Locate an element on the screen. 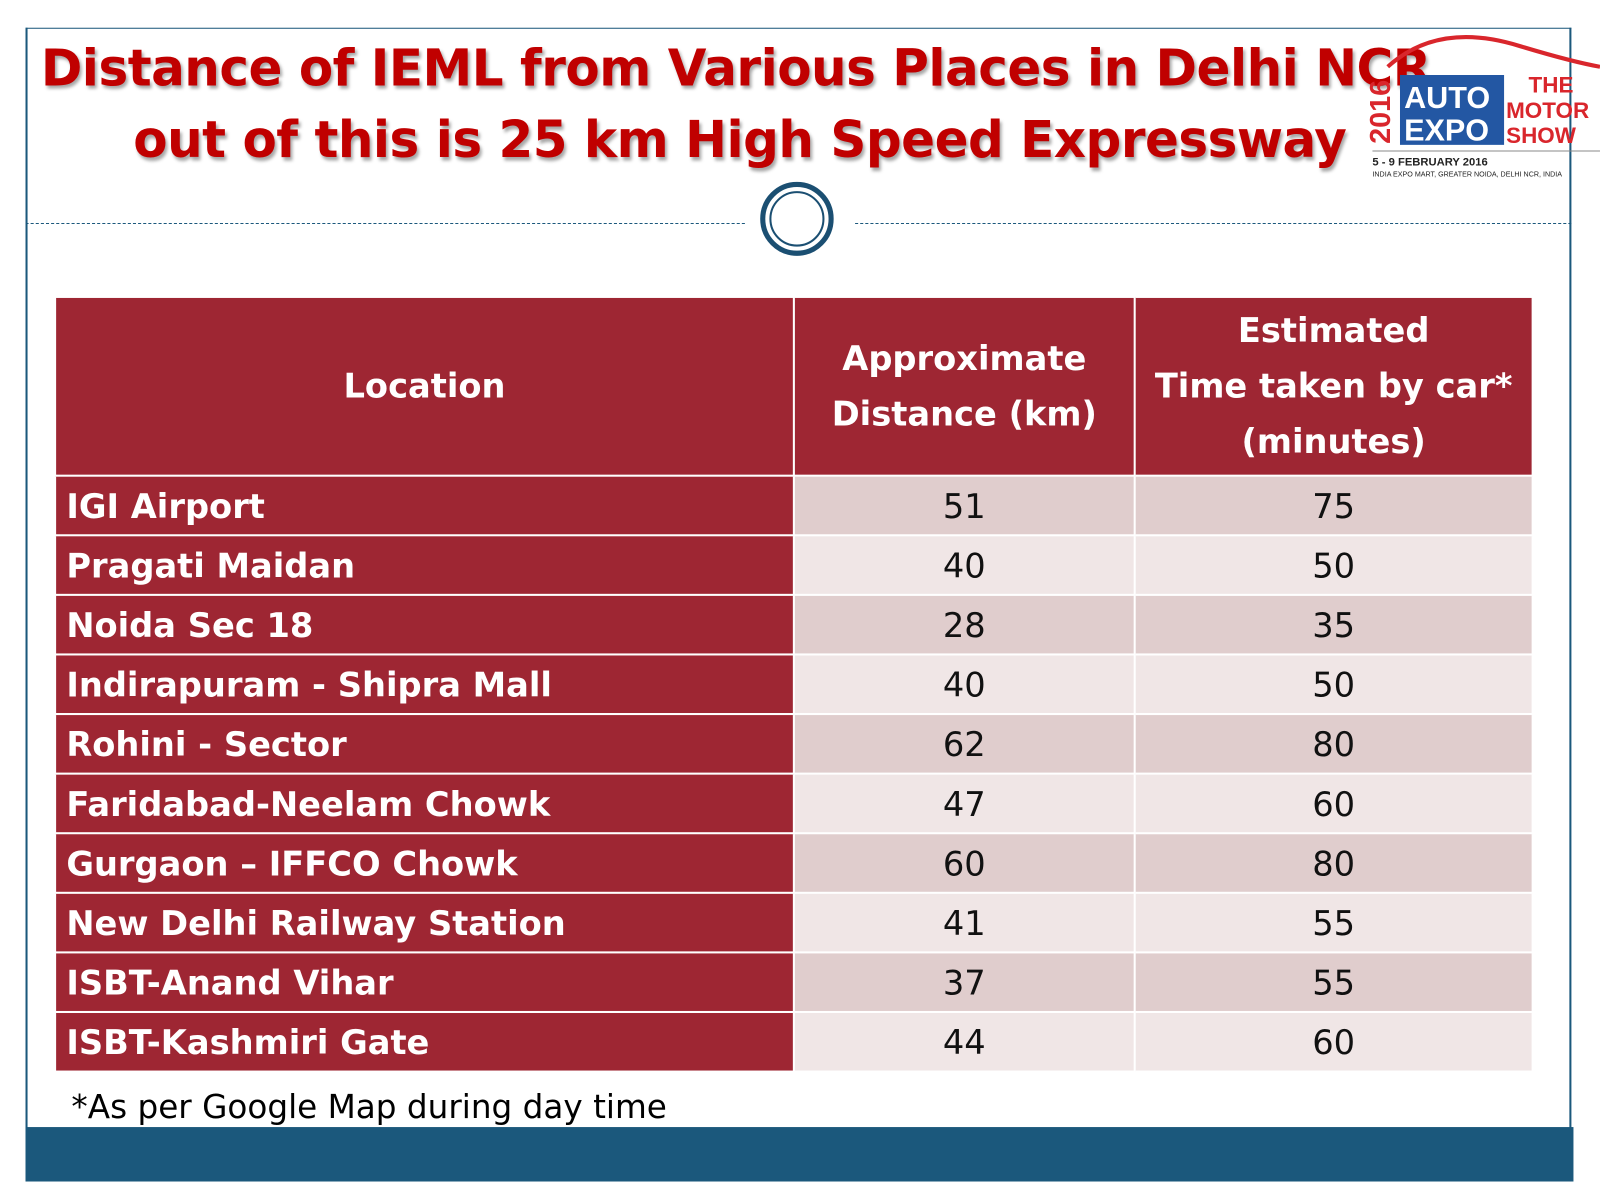 This screenshot has width=1600, height=1200. location-cell: Pragati Maidan is located at coordinates (424, 565).